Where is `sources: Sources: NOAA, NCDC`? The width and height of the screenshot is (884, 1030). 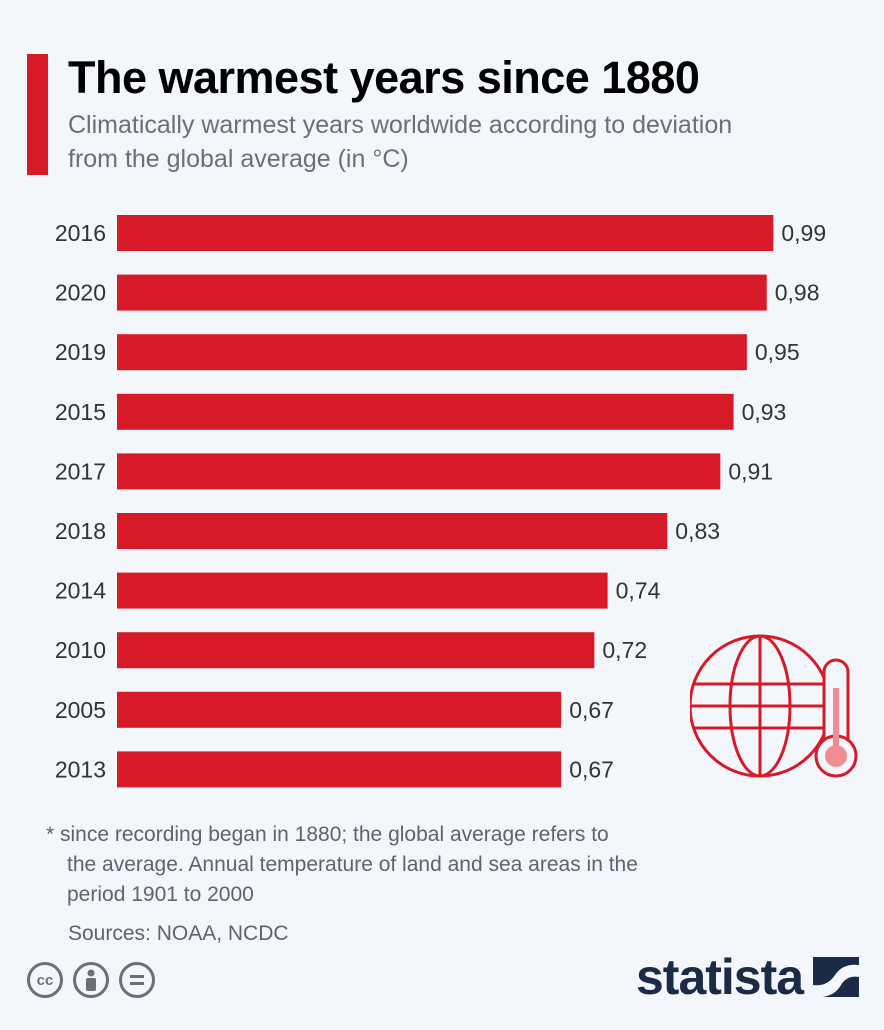 sources: Sources: NOAA, NCDC is located at coordinates (178, 933).